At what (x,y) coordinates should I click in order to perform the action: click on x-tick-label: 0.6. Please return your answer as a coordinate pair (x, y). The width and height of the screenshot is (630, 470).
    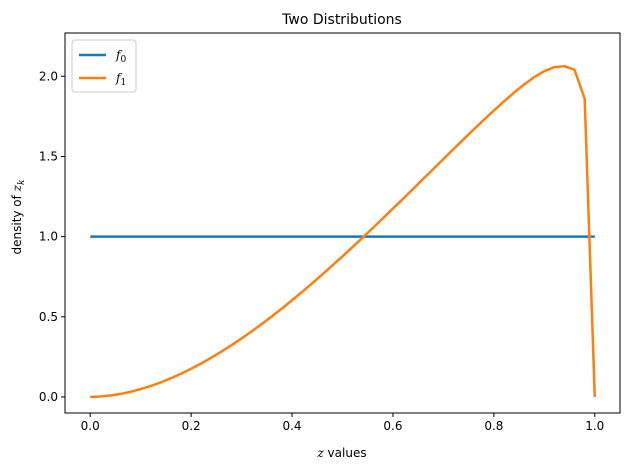
    Looking at the image, I should click on (392, 426).